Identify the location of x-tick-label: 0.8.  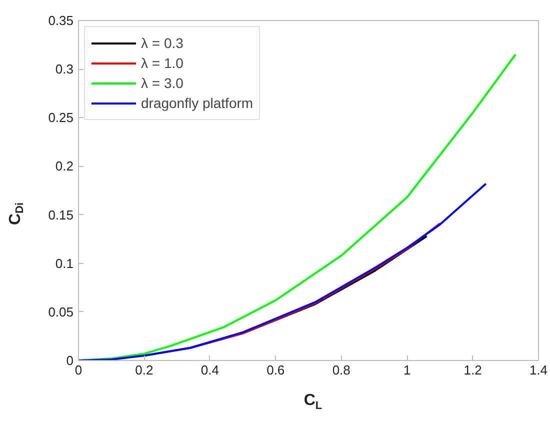
(341, 370).